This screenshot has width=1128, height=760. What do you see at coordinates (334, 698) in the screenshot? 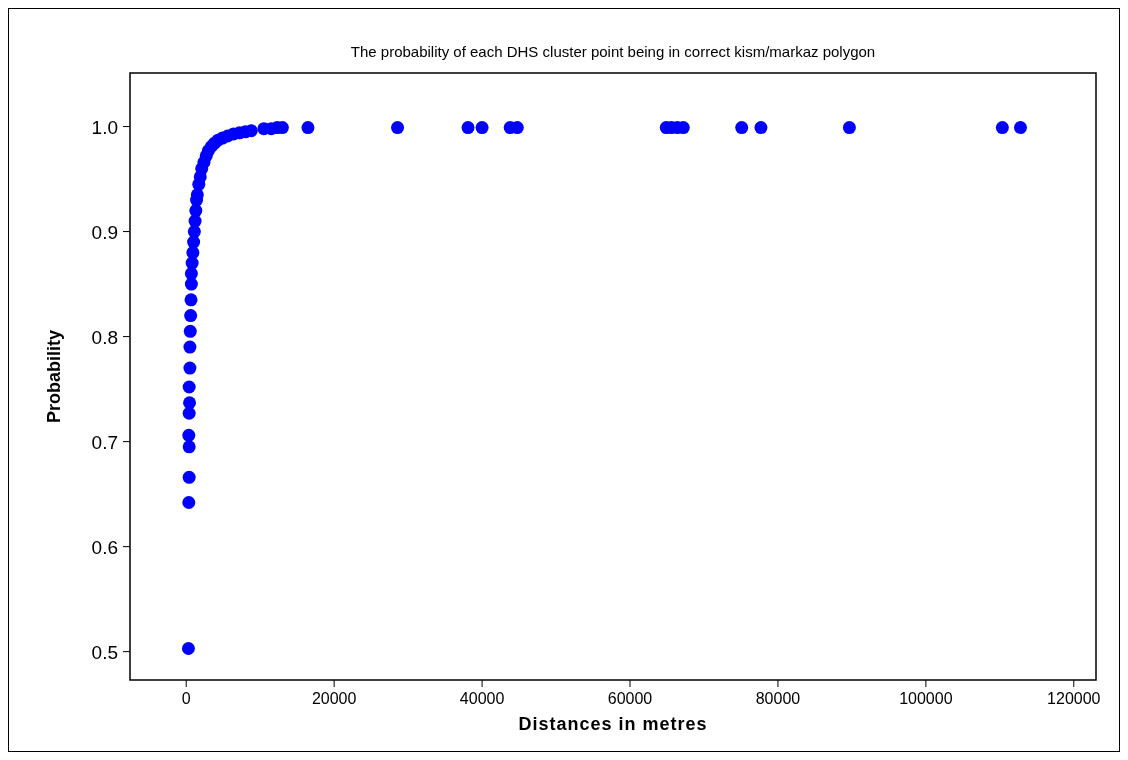
I see `x-tick-label: 20000` at bounding box center [334, 698].